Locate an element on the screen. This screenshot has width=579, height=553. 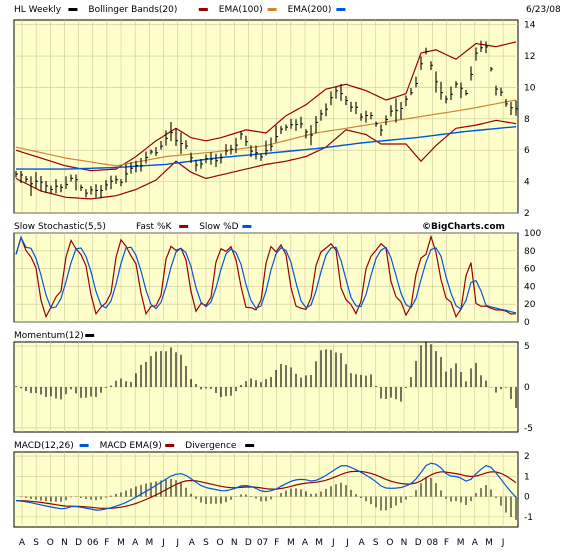
macd-y-tick: -1 is located at coordinates (528, 518).